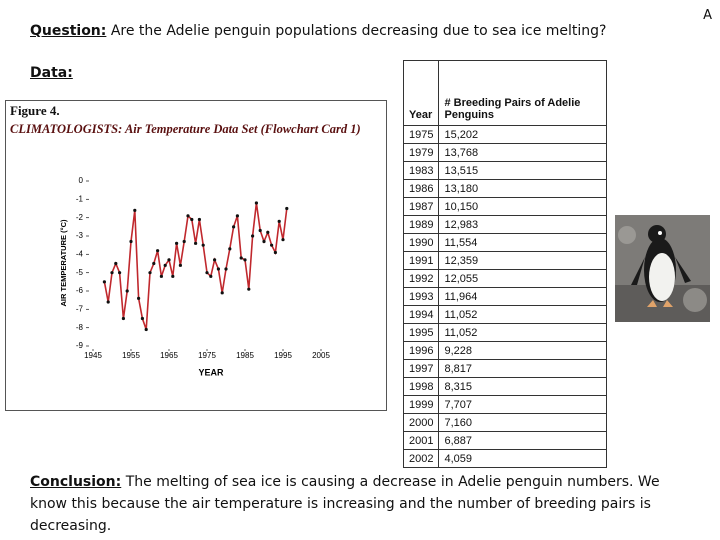 Image resolution: width=720 pixels, height=540 pixels. Describe the element at coordinates (522, 350) in the screenshot. I see `table-cell: 9,228` at that location.